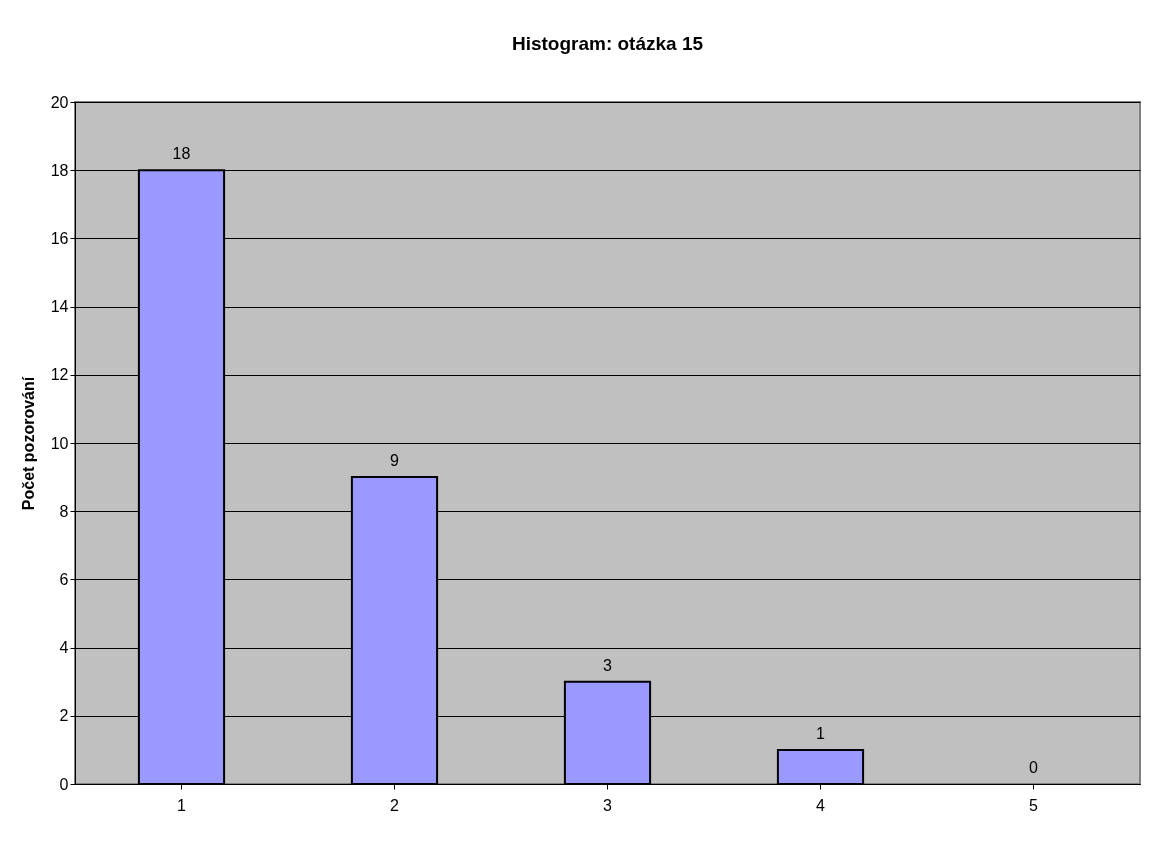  Describe the element at coordinates (59, 443) in the screenshot. I see `y-tick-label: 10` at that location.